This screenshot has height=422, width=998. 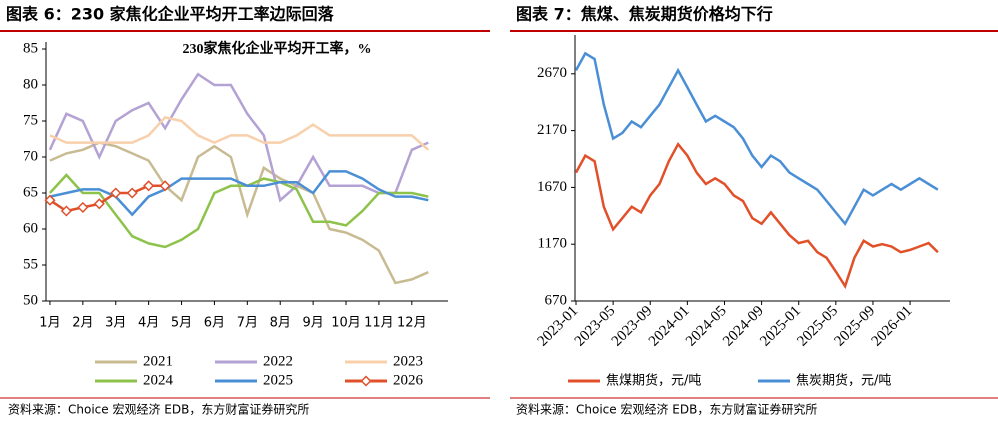 I want to click on y-tick-label: 1670, so click(x=552, y=187).